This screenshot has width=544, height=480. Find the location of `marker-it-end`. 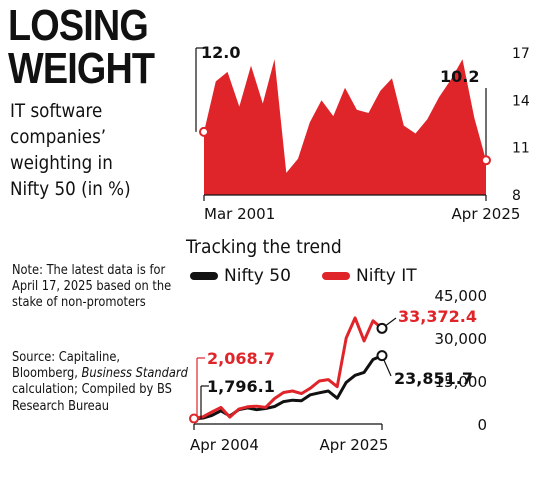

marker-it-end is located at coordinates (382, 328).